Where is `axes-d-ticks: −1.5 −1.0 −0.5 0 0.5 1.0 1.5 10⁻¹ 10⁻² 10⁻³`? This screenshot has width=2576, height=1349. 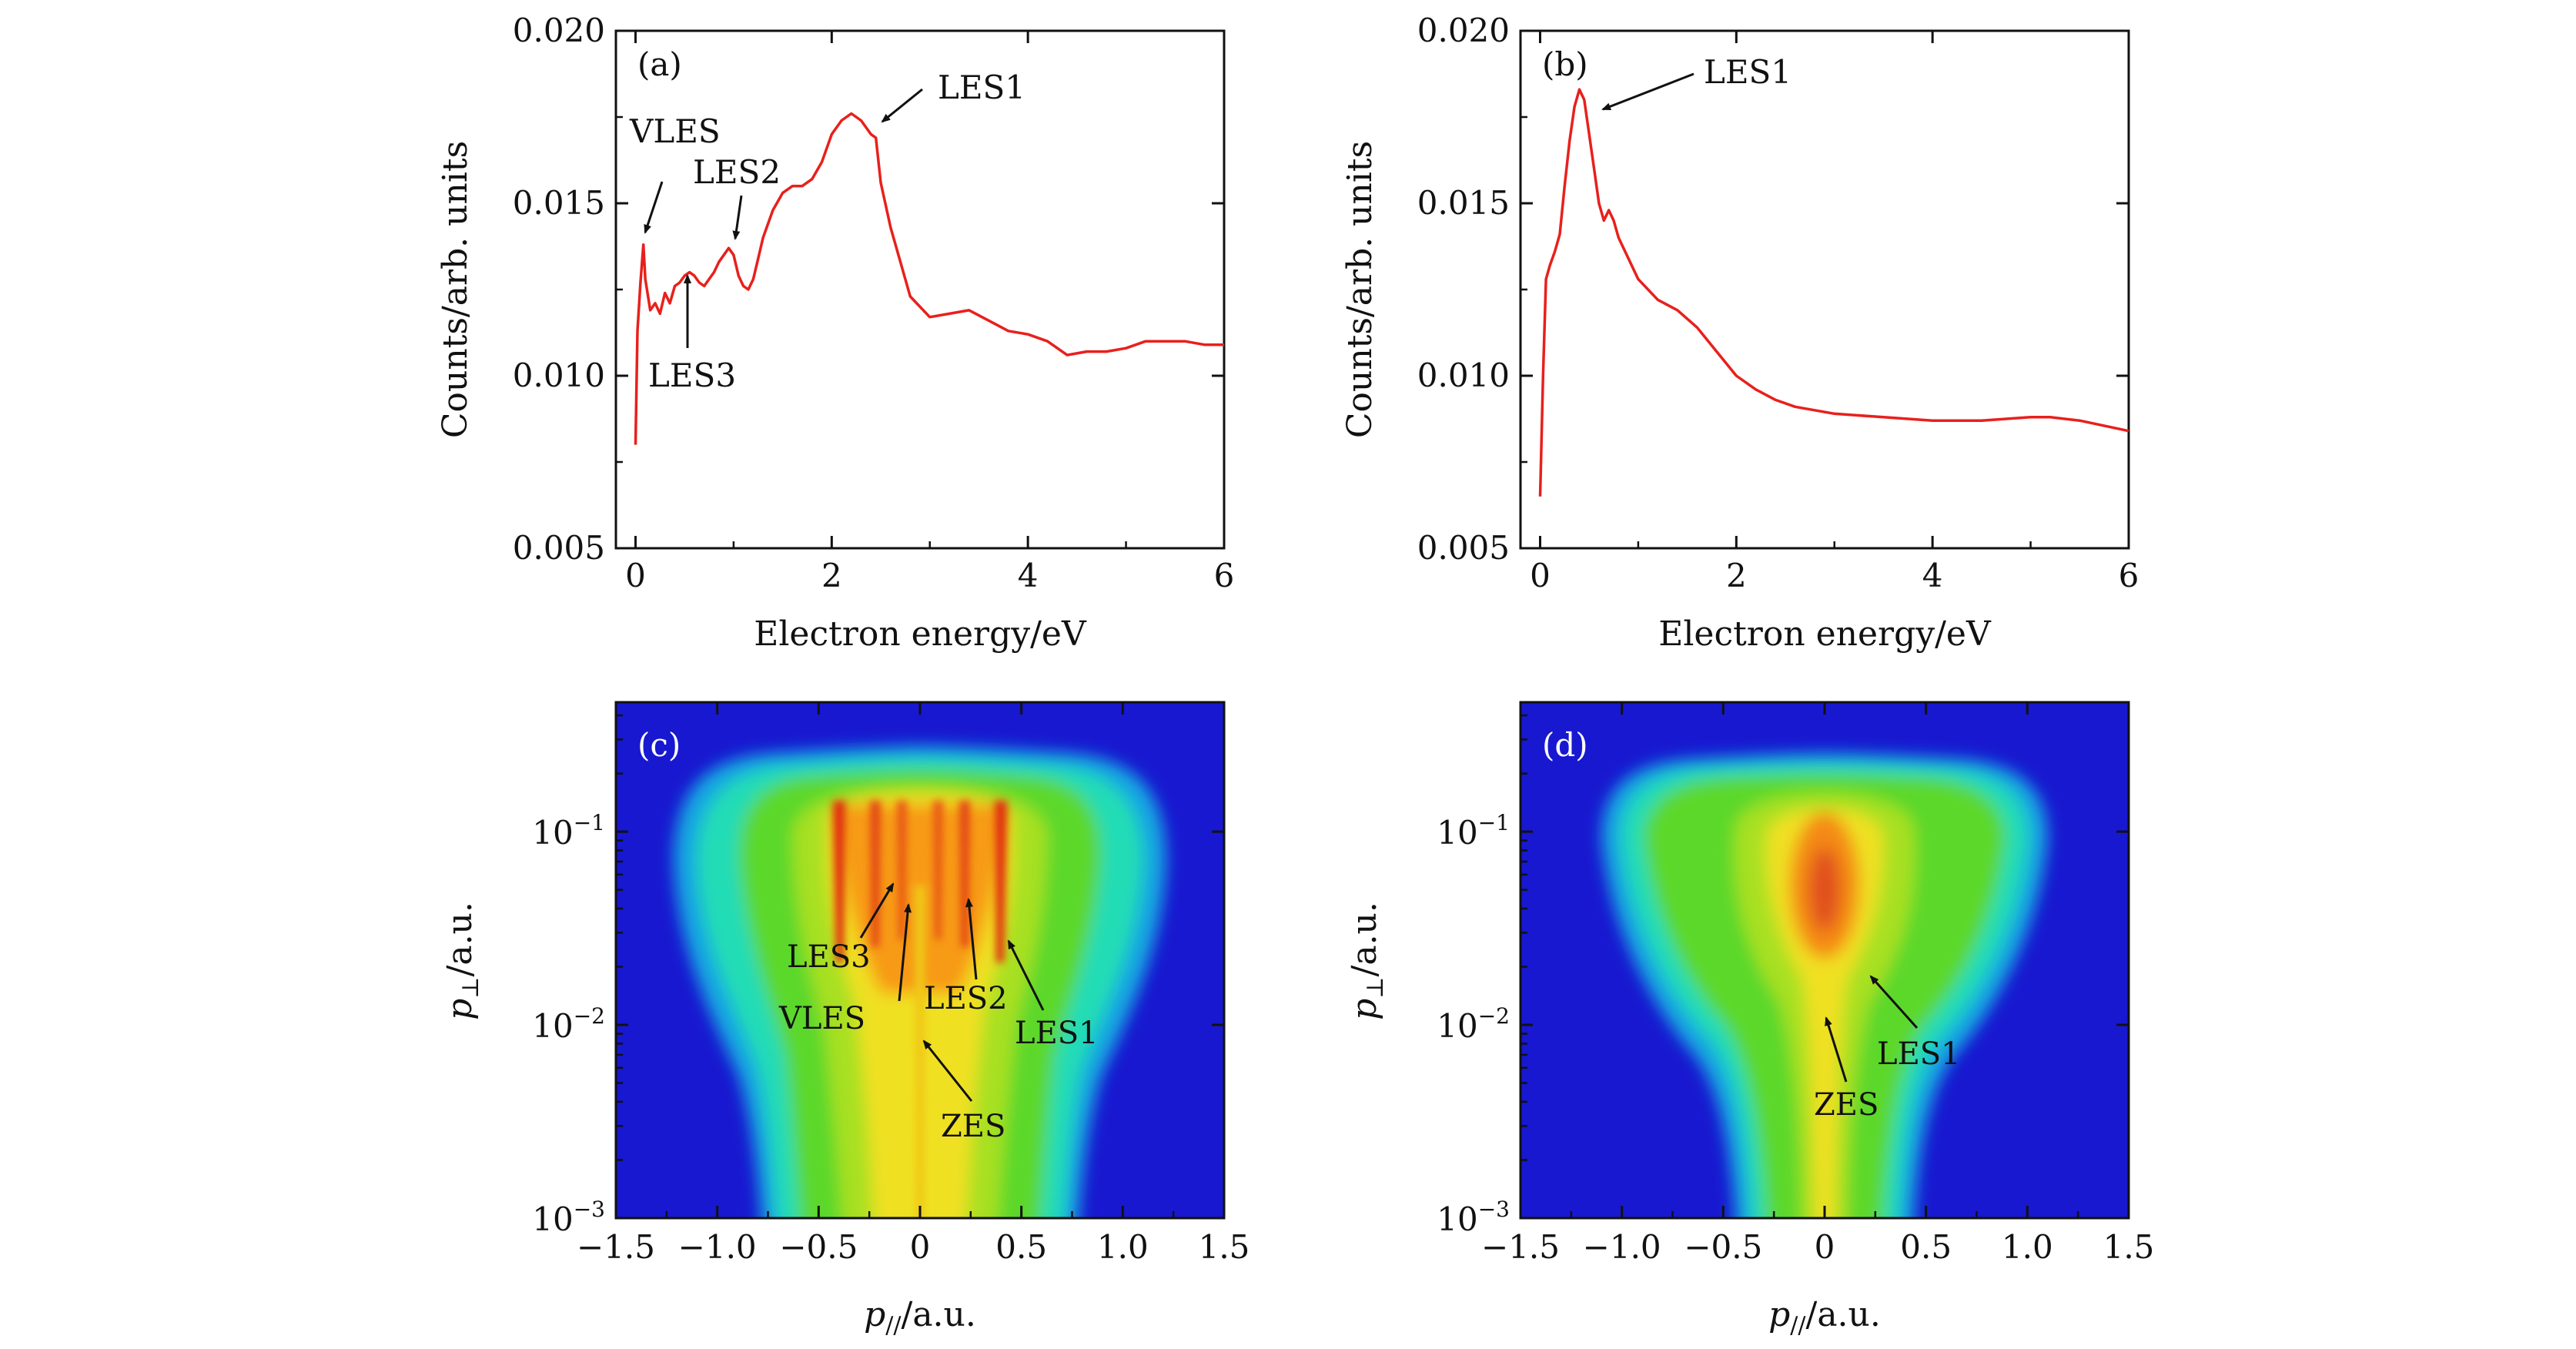 axes-d-ticks: −1.5 −1.0 −0.5 0 0.5 1.0 1.5 10⁻¹ 10⁻² 10⁻³ is located at coordinates (1795, 984).